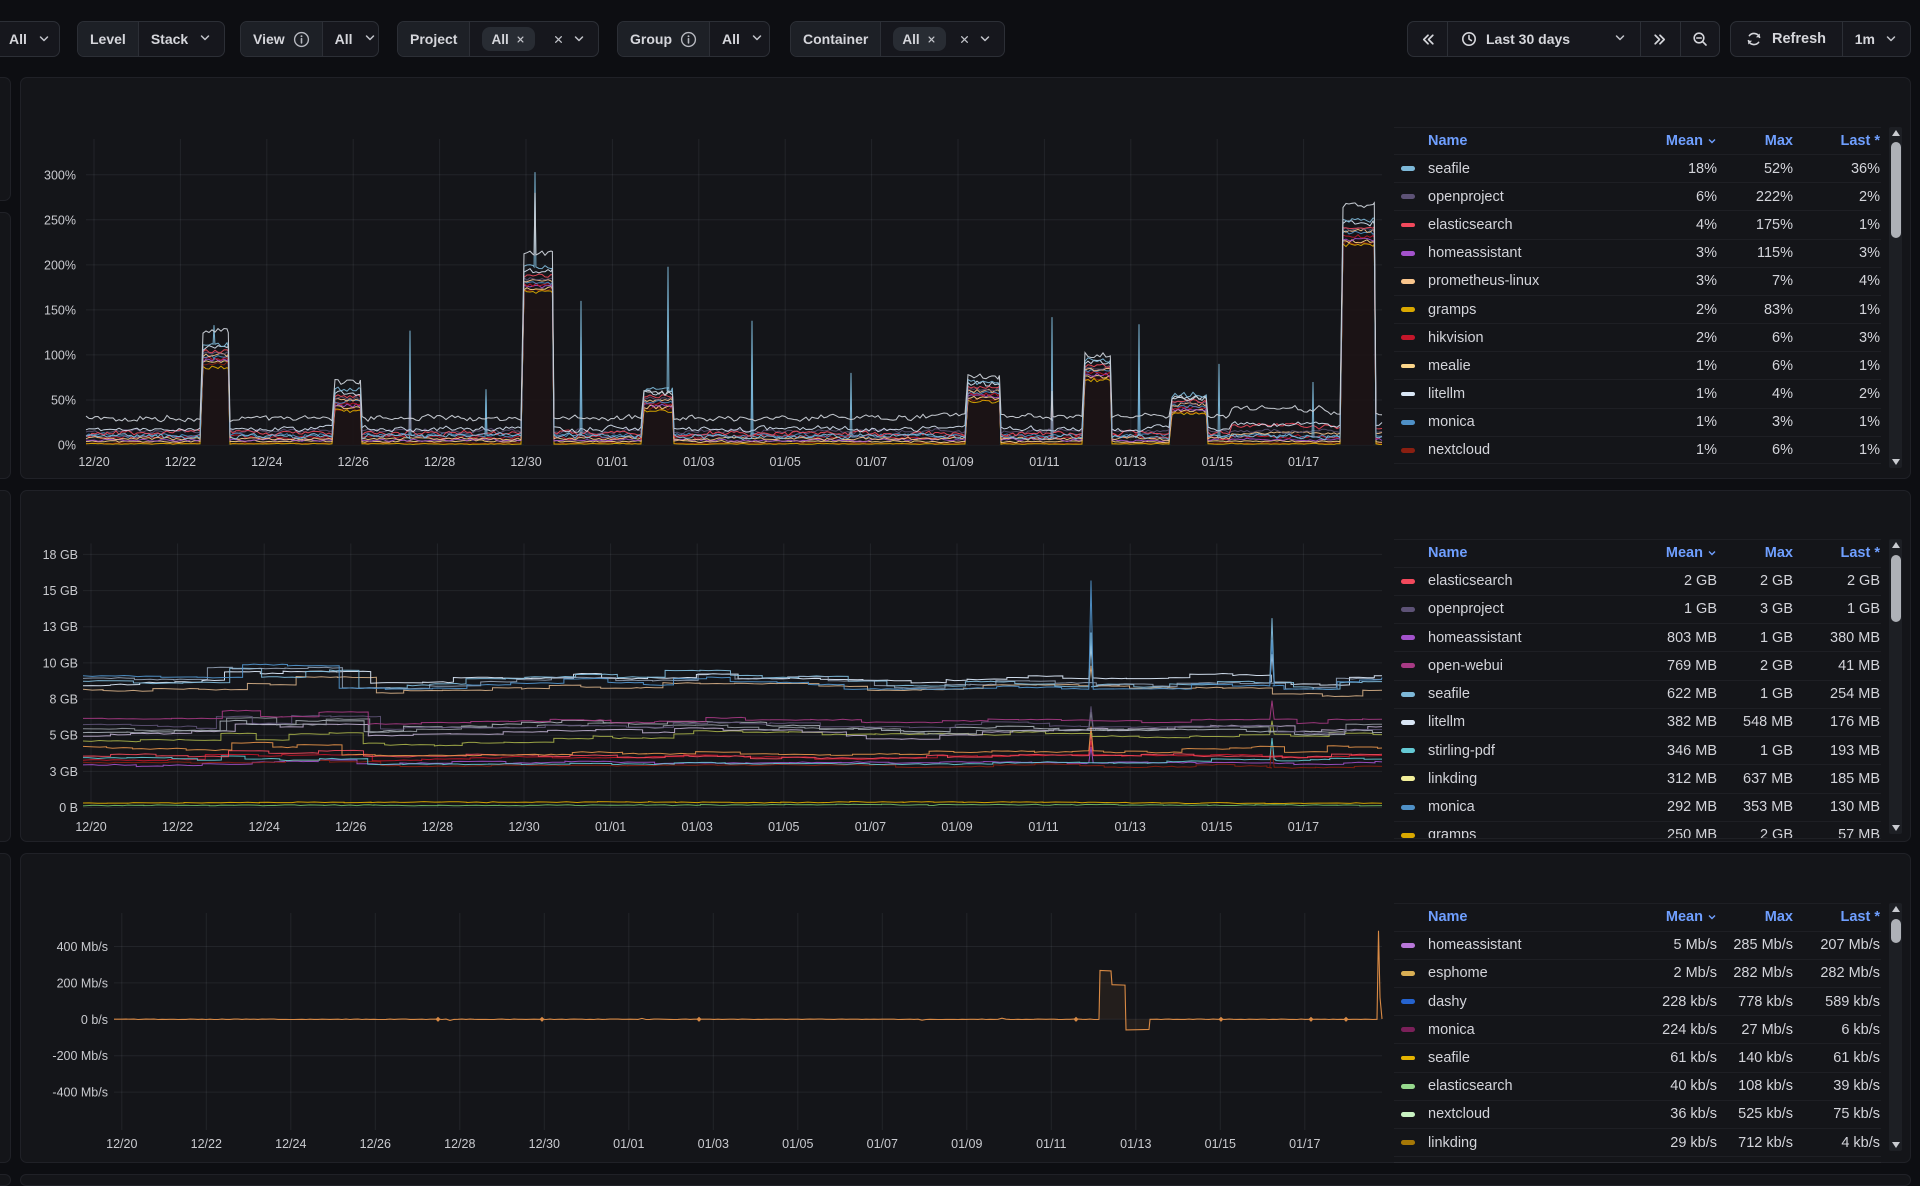  Describe the element at coordinates (60, 627) in the screenshot. I see `svg-text: 13 GB` at that location.